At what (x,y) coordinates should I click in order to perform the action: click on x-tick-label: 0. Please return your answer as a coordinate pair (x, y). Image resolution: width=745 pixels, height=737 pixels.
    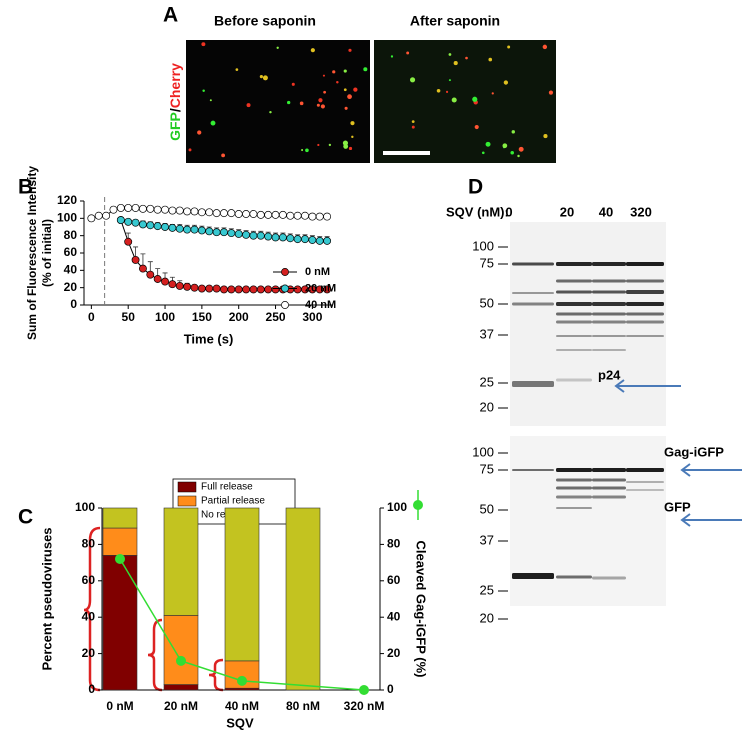
    Looking at the image, I should click on (91, 317).